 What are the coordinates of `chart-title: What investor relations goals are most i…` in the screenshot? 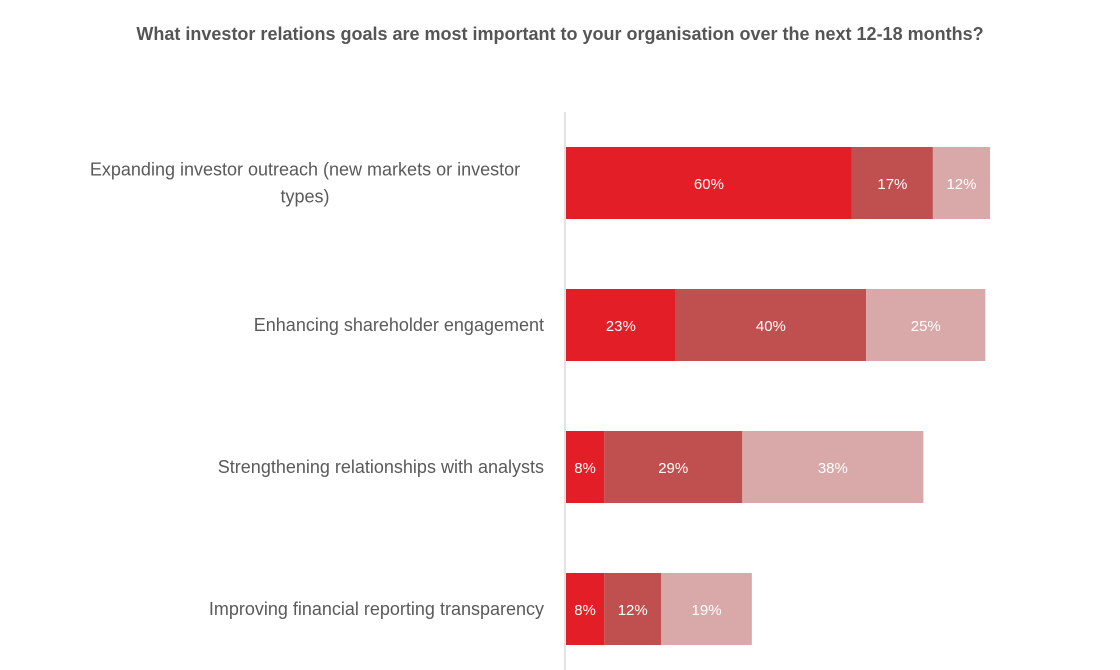 It's located at (560, 34).